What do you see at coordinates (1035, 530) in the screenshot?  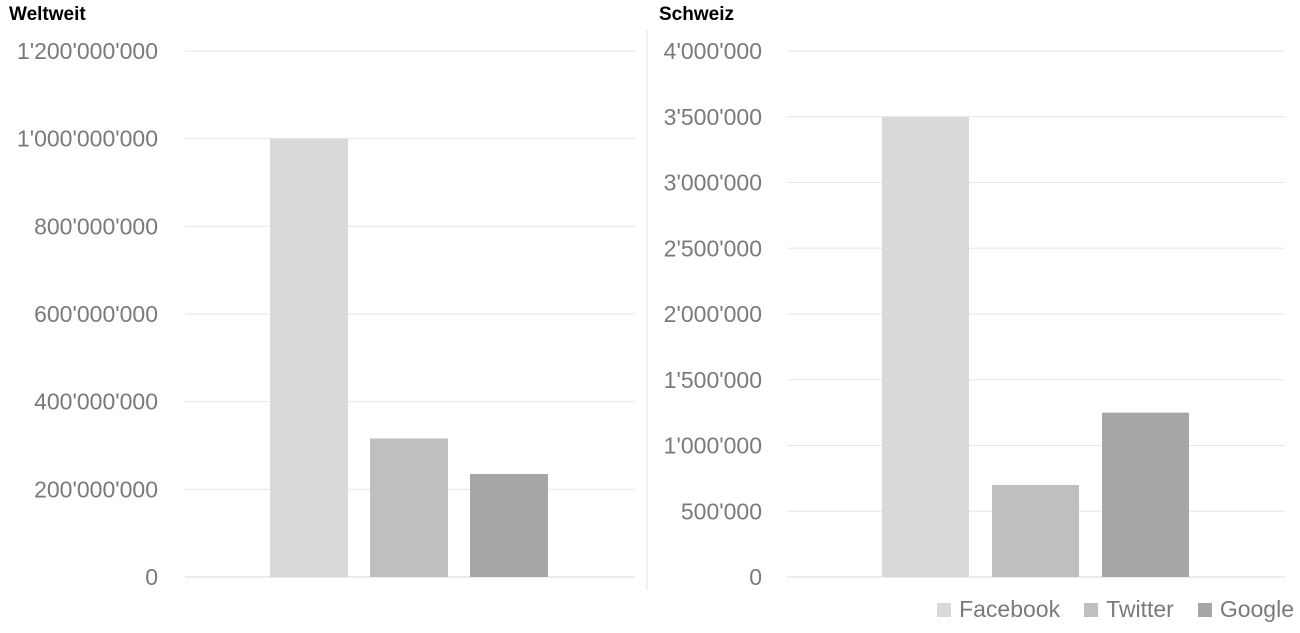 I see `bar-schweiz-twitter` at bounding box center [1035, 530].